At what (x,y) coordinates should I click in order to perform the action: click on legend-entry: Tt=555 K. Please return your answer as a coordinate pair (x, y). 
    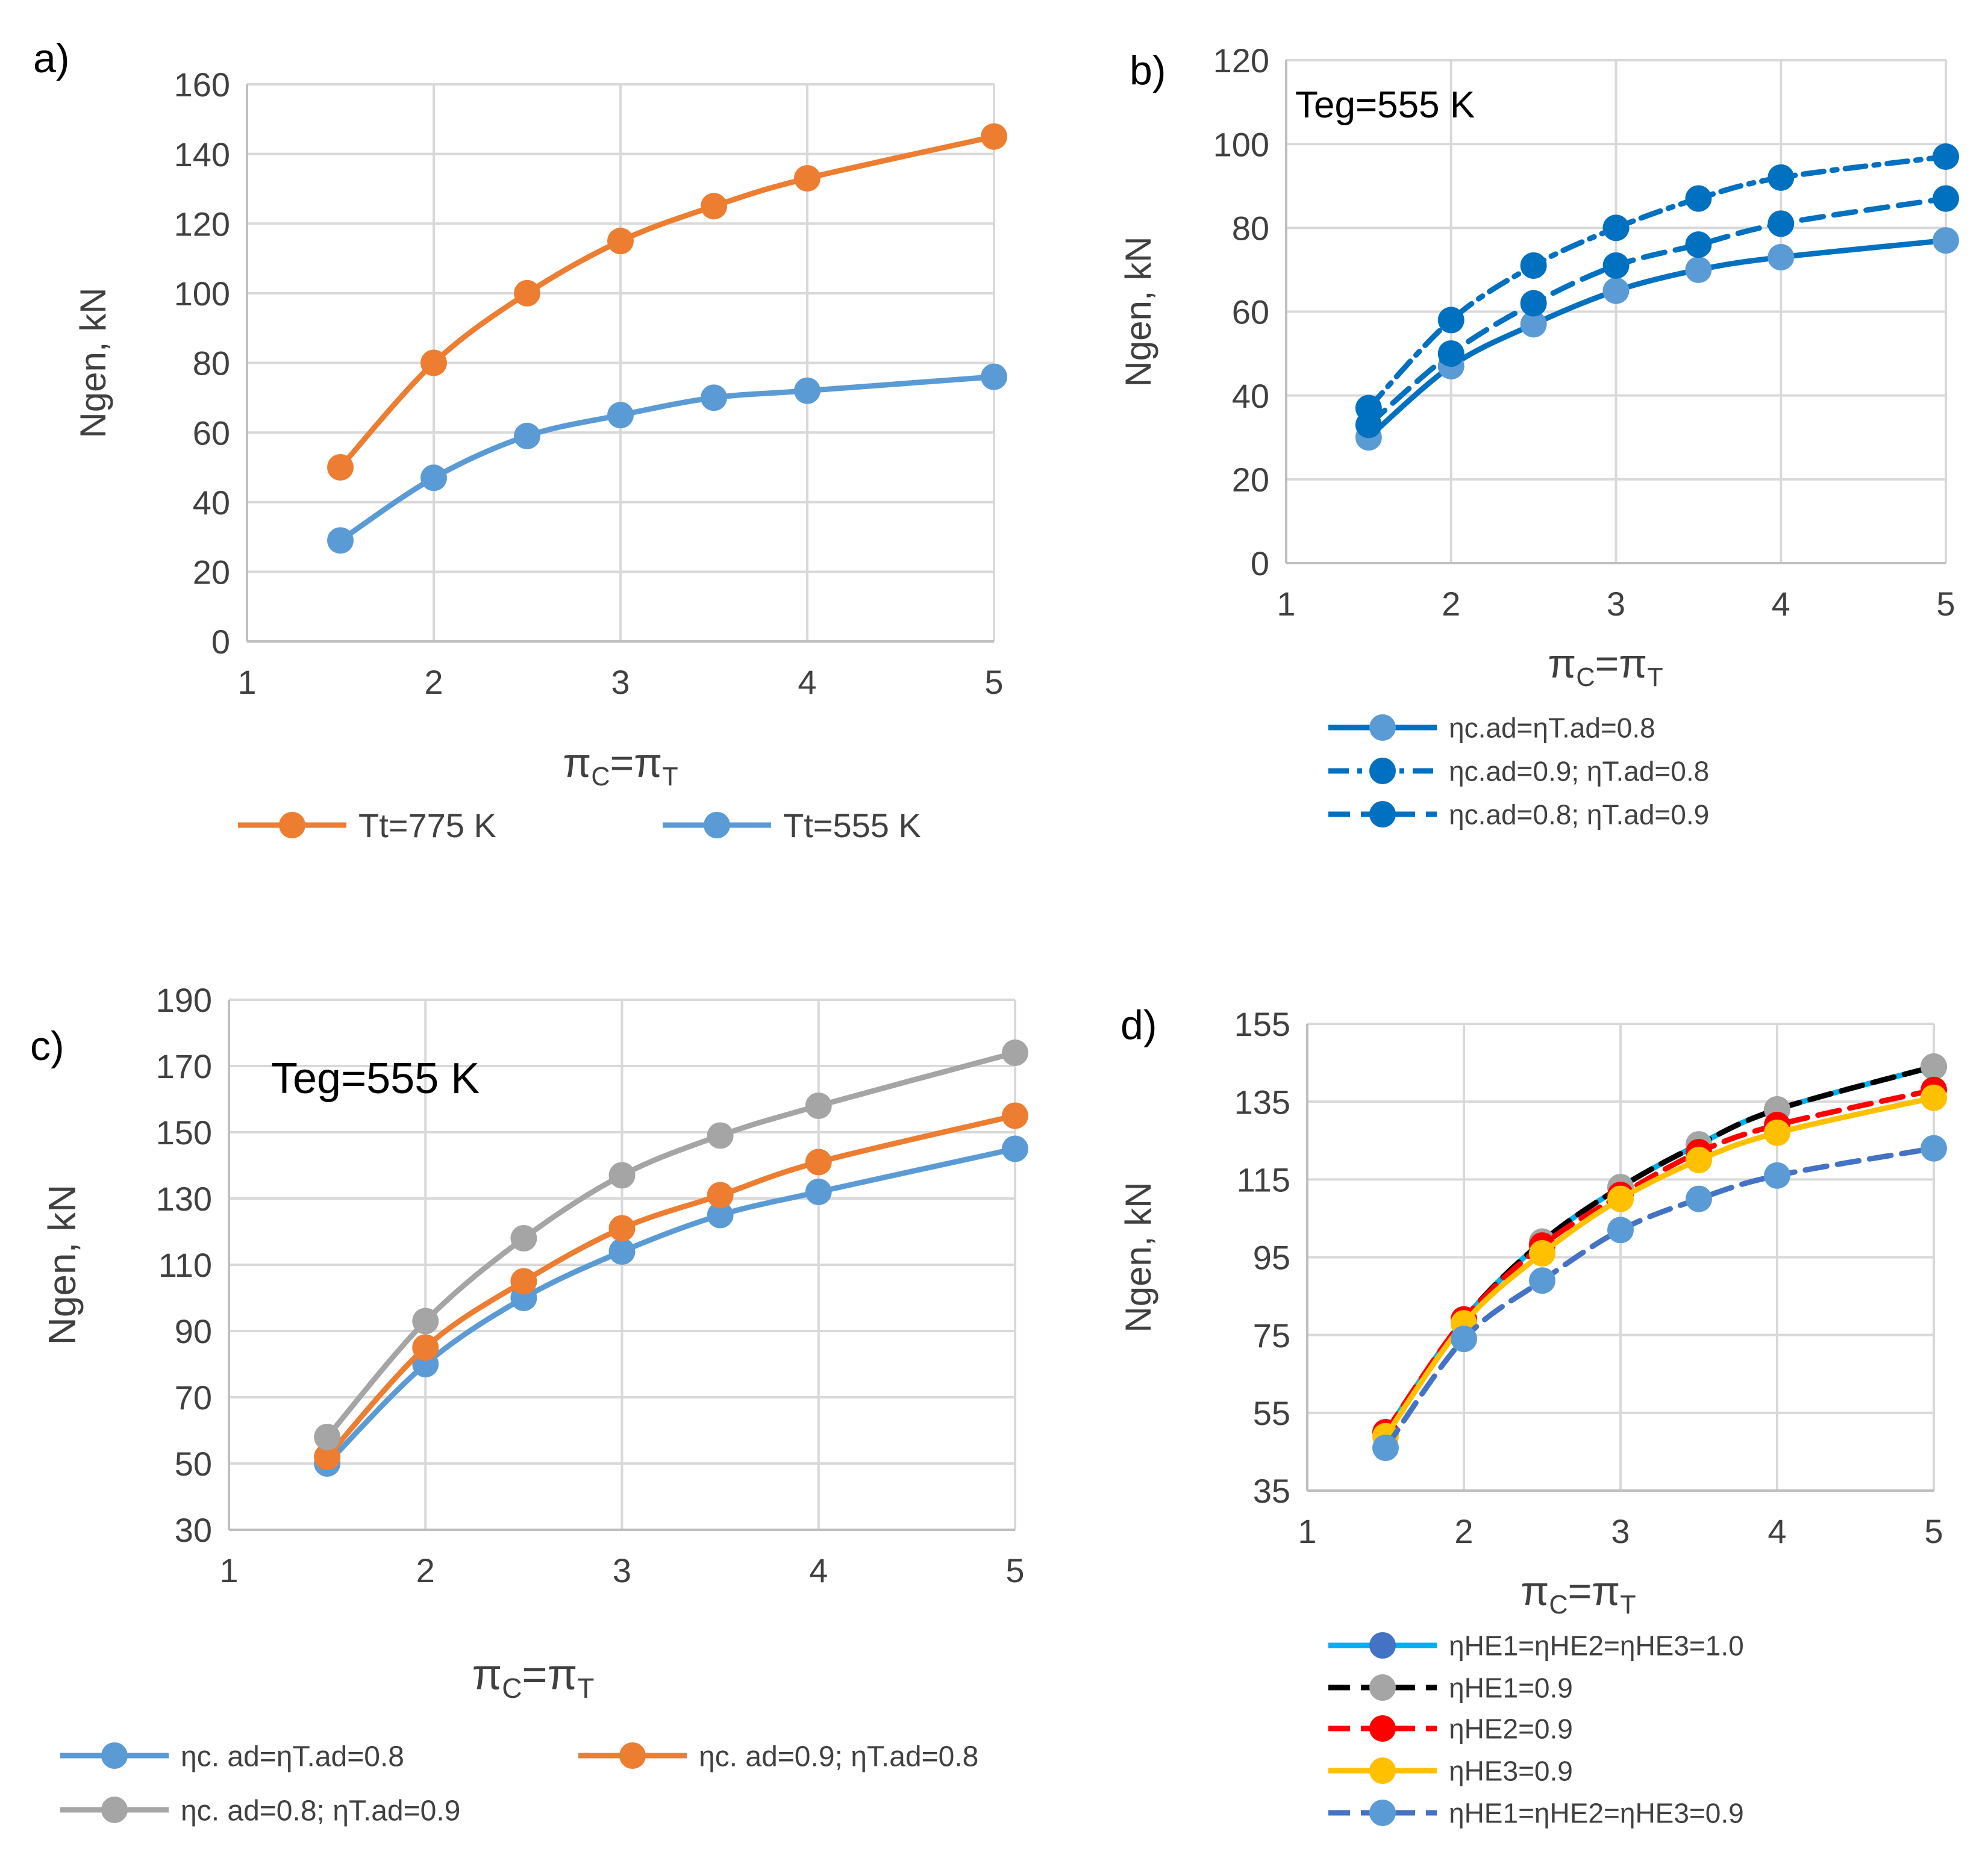
    Looking at the image, I should click on (792, 825).